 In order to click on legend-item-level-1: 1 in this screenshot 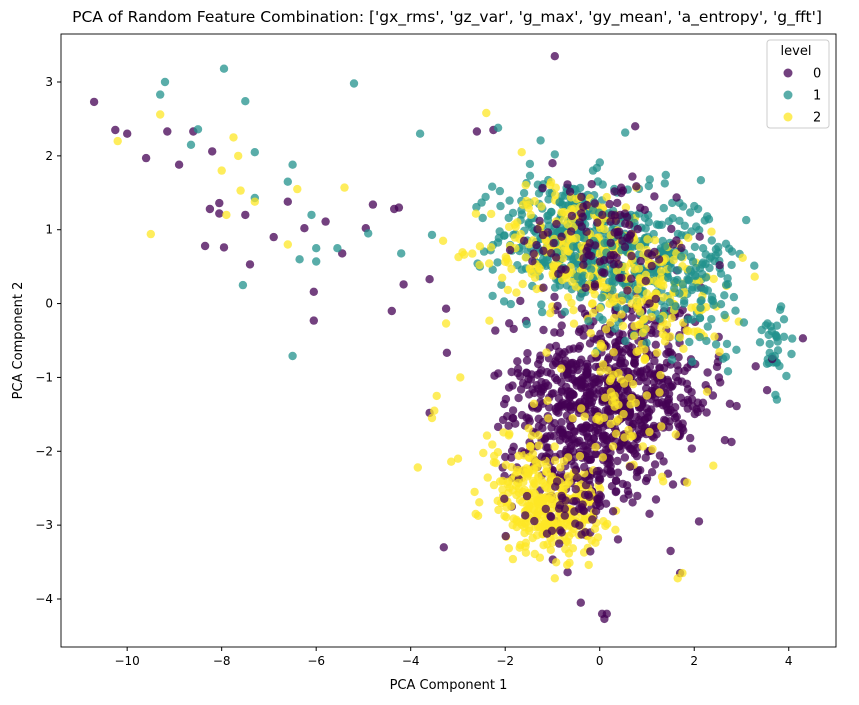, I will do `click(802, 96)`.